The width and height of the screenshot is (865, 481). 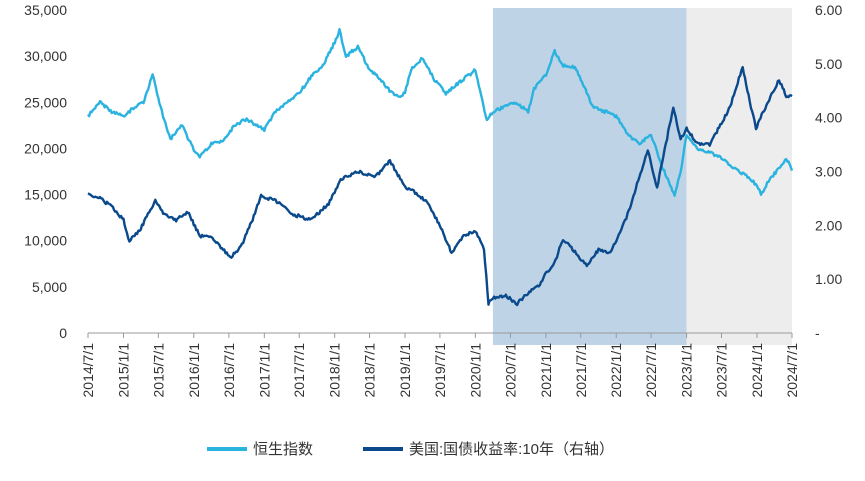 I want to click on legend-label-us10y: 美国:国债收益率:10年（右轴）, so click(x=511, y=449).